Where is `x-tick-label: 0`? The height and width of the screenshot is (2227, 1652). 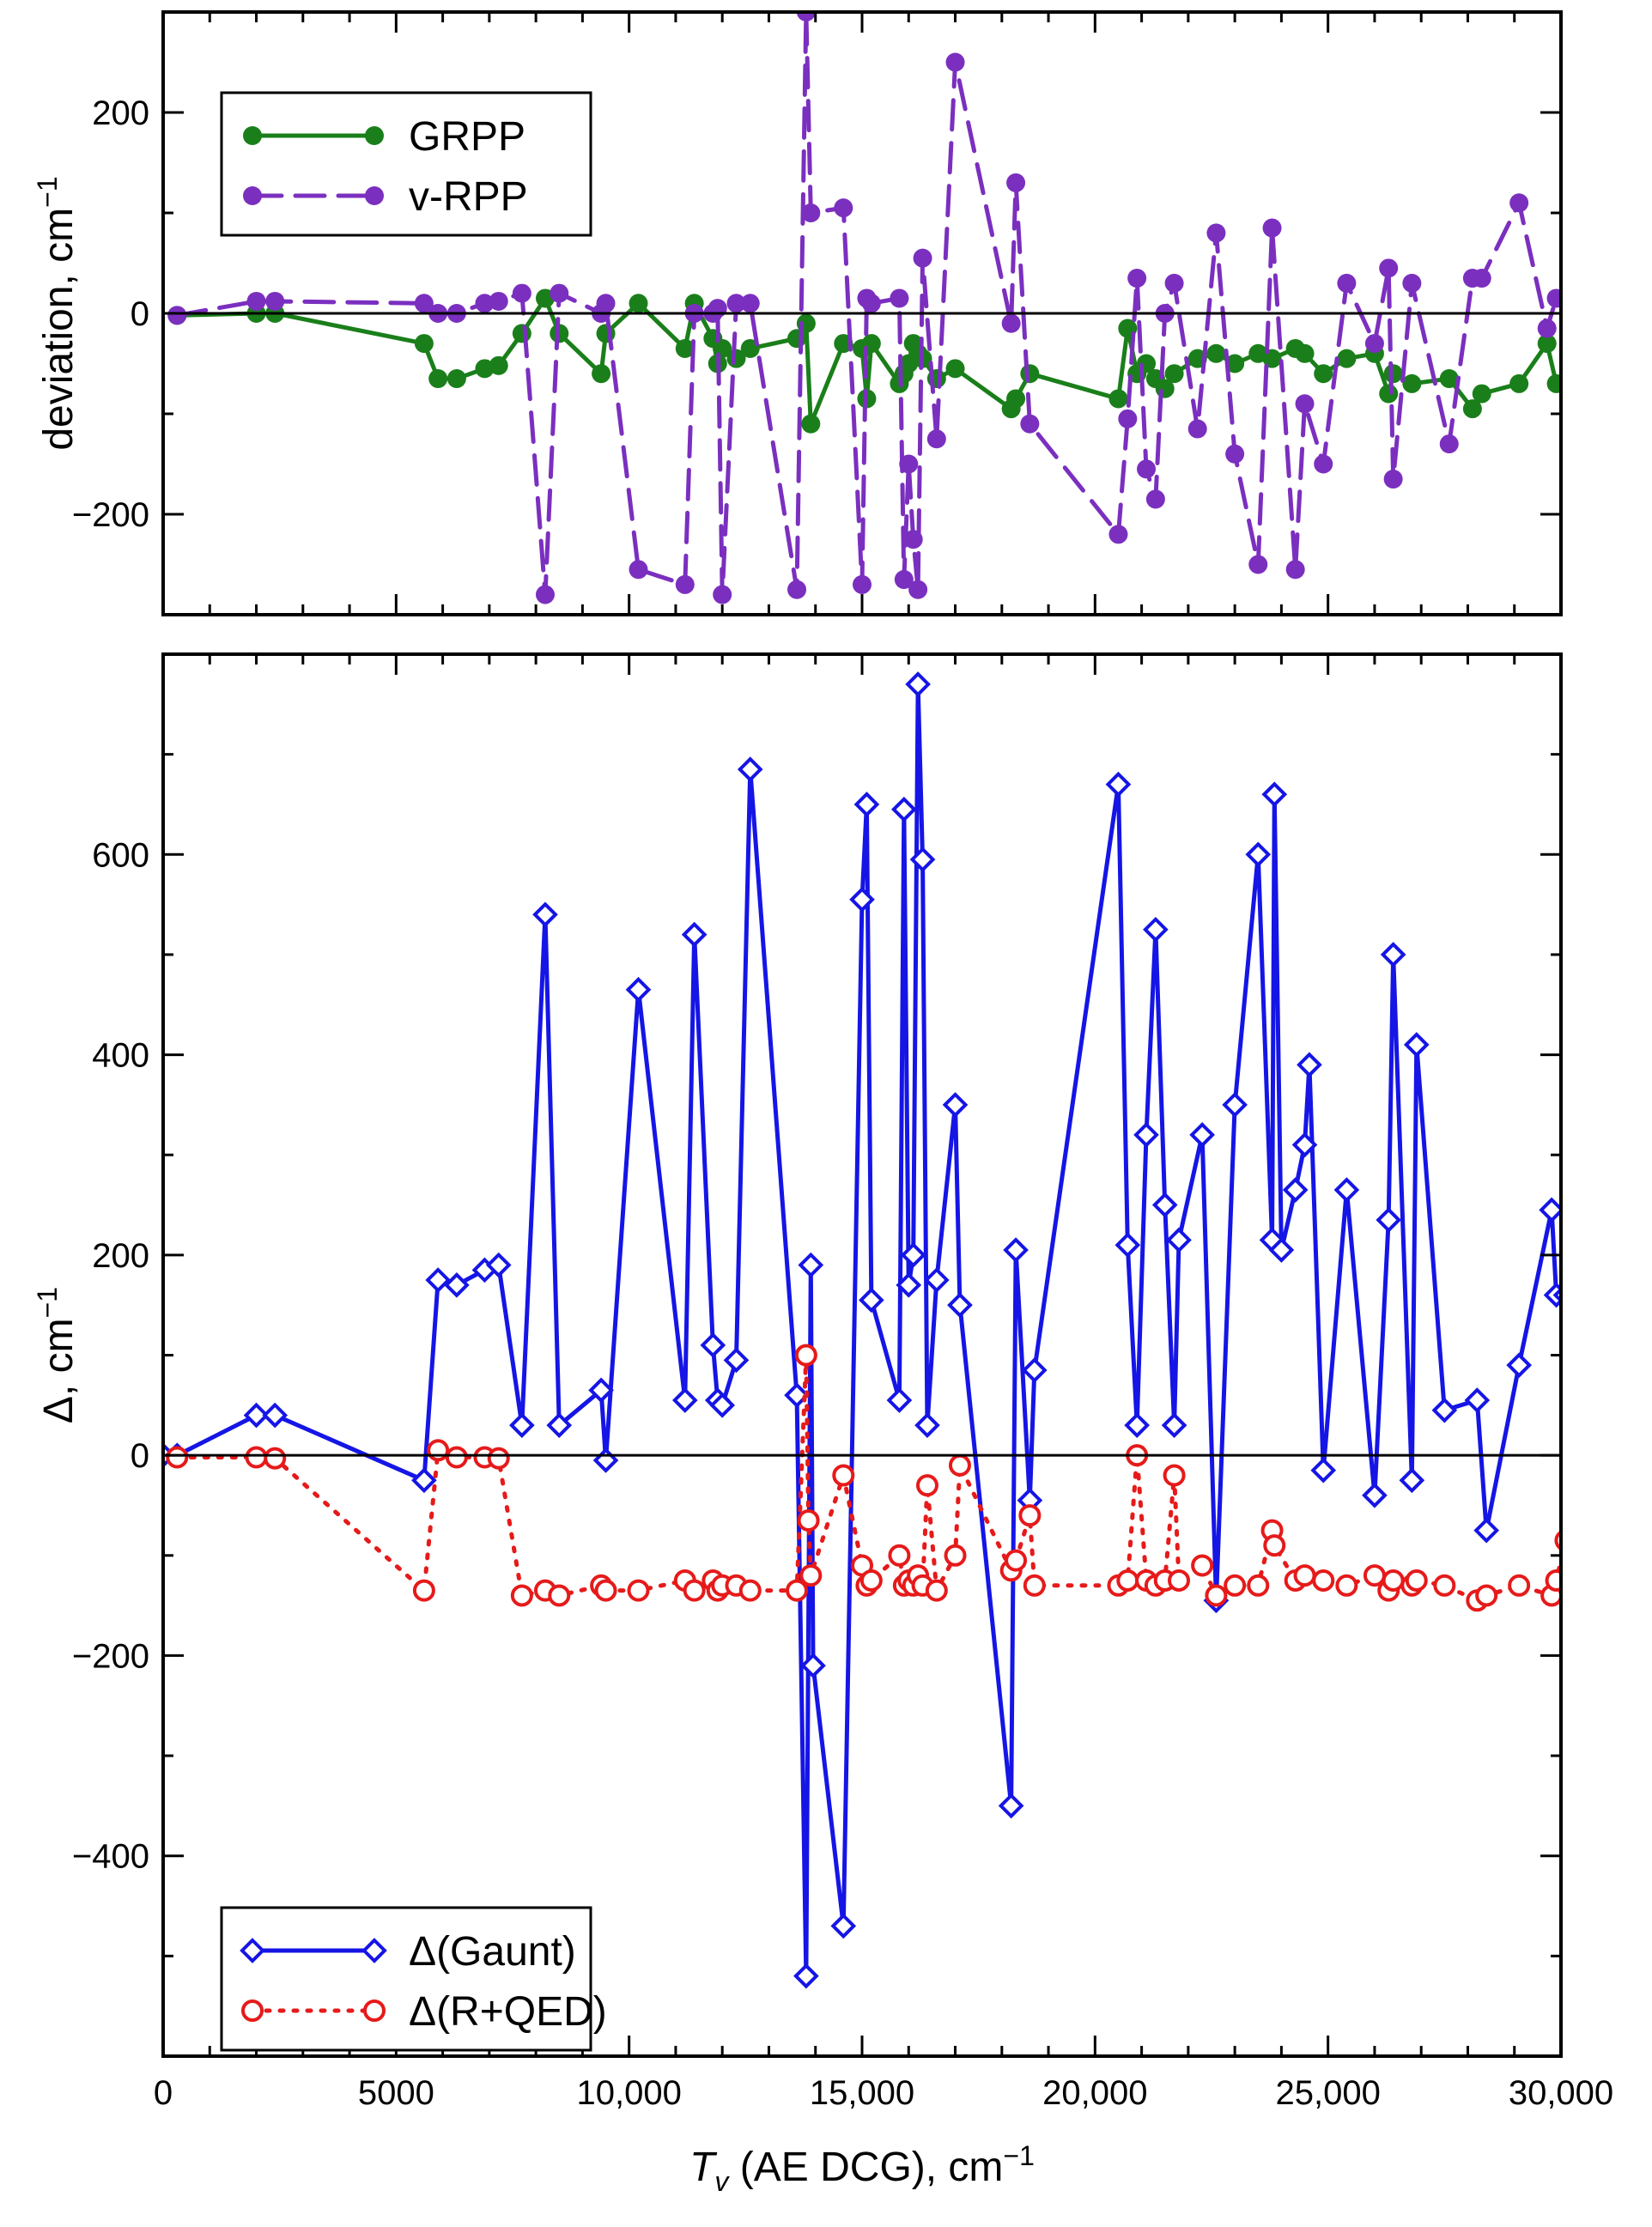
x-tick-label: 0 is located at coordinates (163, 2093).